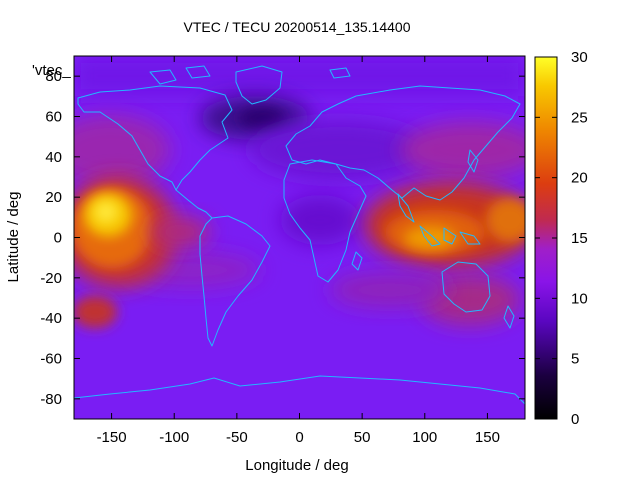  Describe the element at coordinates (505, 220) in the screenshot. I see `east-pacific-edge` at that location.